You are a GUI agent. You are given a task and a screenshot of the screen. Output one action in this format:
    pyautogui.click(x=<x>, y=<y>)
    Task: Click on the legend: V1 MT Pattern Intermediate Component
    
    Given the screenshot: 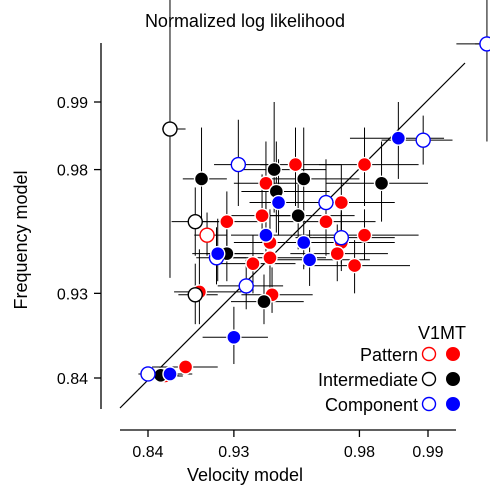 What is the action you would take?
    pyautogui.click(x=392, y=369)
    